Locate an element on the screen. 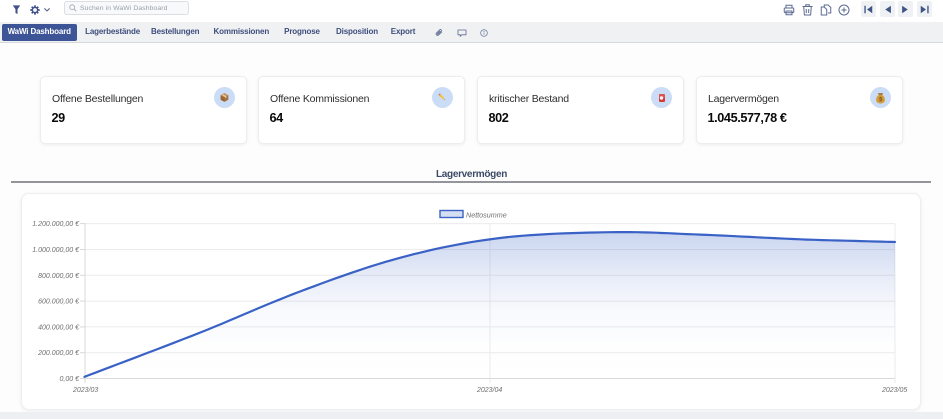 This screenshot has width=943, height=419. svg-text: 200.000,00 € is located at coordinates (58, 353).